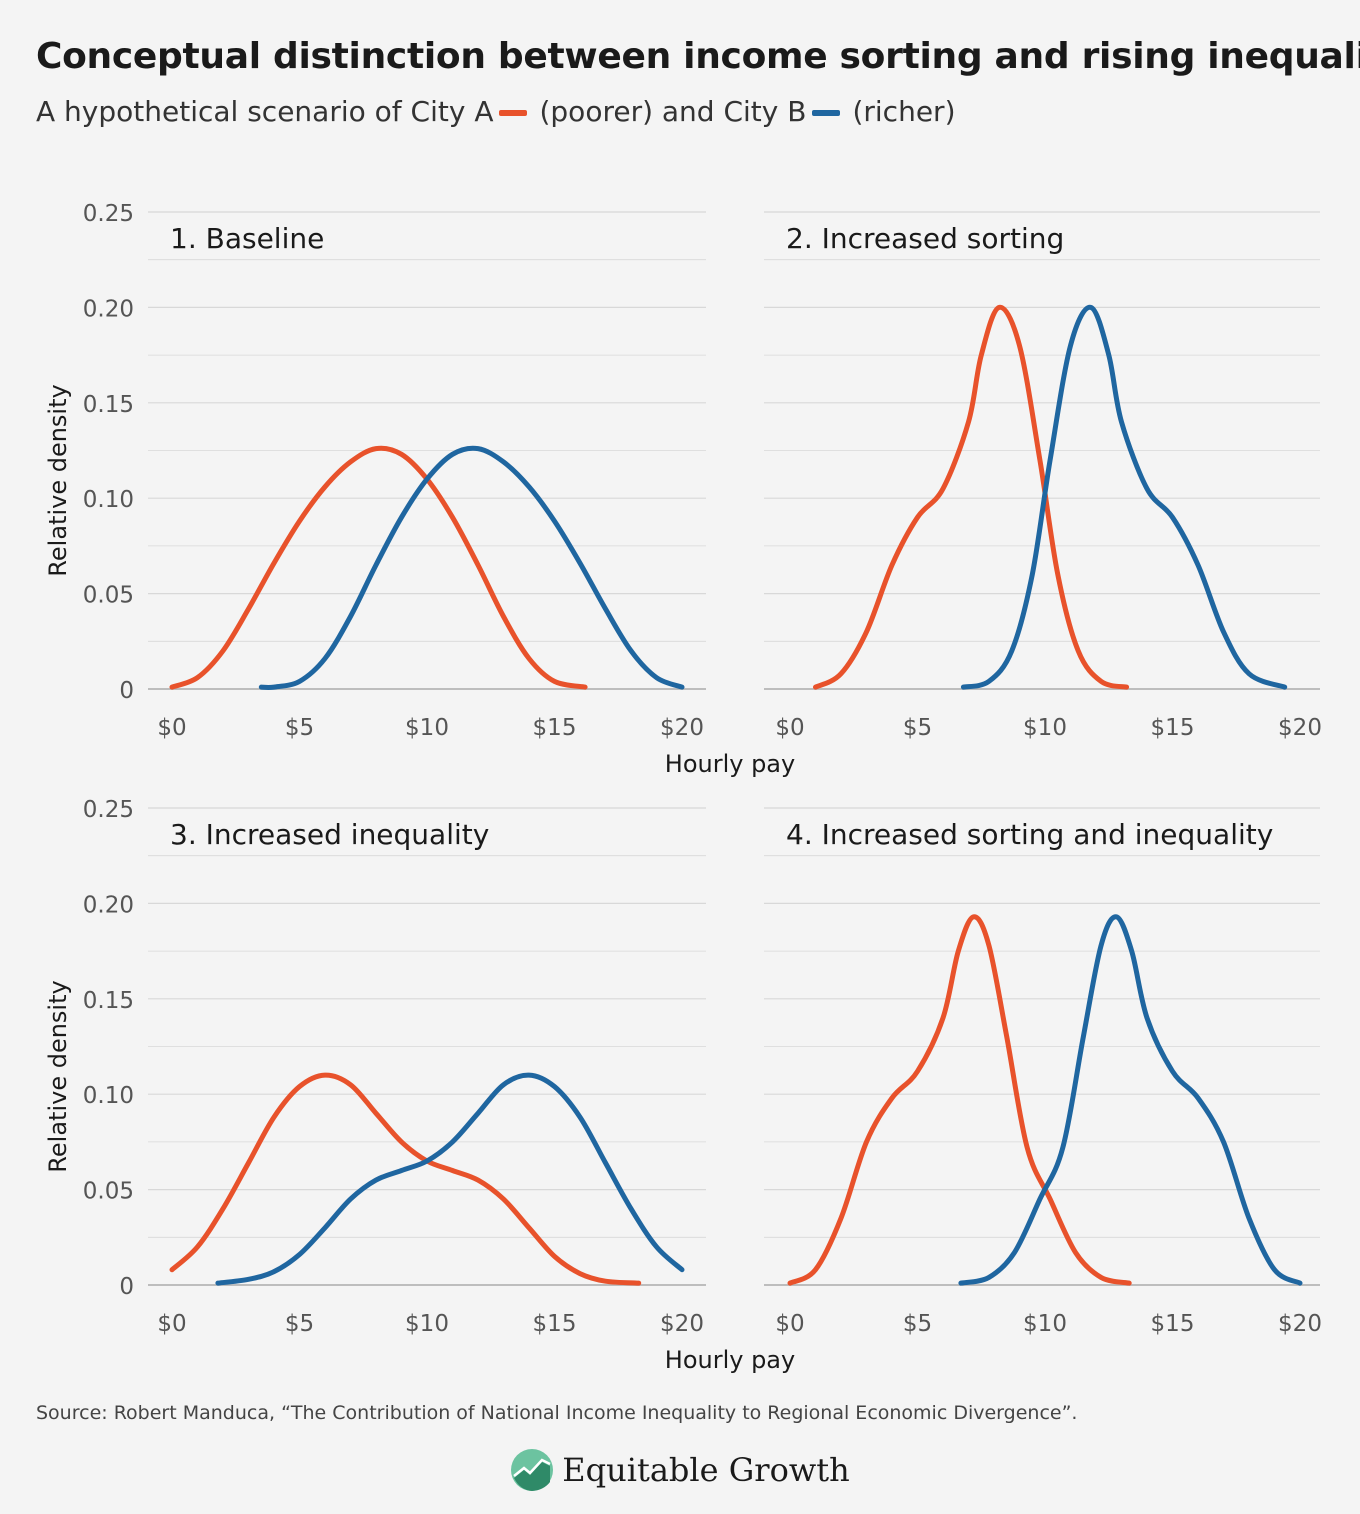 The height and width of the screenshot is (1514, 1360). Describe the element at coordinates (532, 1470) in the screenshot. I see `growth-chart-logo-icon` at that location.